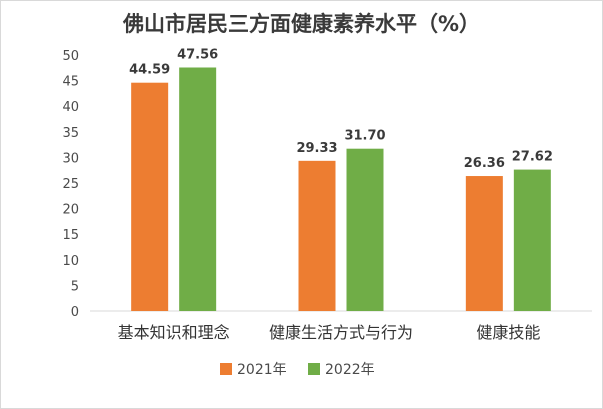 This screenshot has width=603, height=409. Describe the element at coordinates (75, 312) in the screenshot. I see `y-tick-label: 0` at that location.